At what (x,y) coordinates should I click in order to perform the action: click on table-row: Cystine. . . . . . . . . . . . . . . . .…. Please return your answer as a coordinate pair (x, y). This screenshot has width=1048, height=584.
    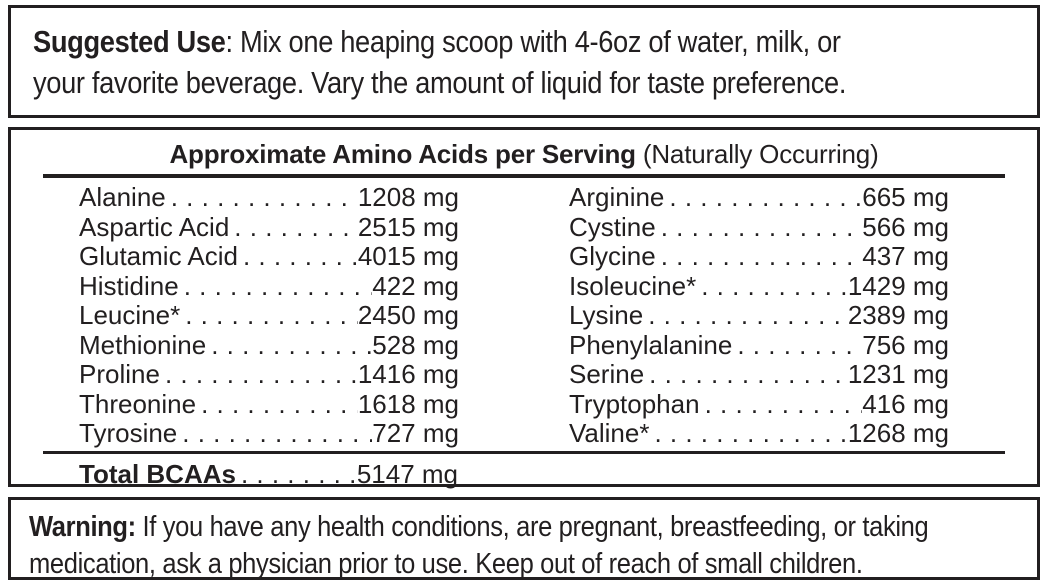
    Looking at the image, I should click on (759, 227).